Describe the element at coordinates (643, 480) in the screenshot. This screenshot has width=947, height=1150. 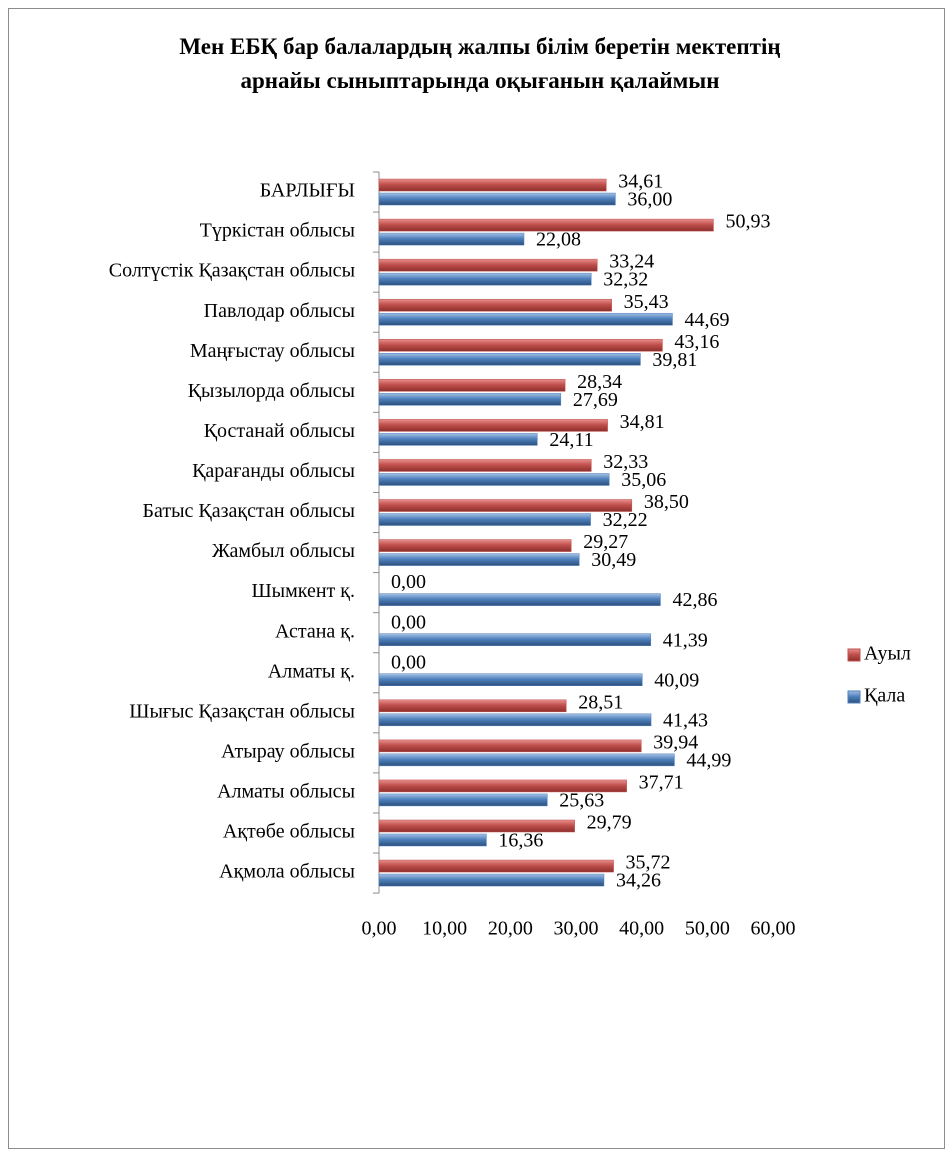
I see `value-label: 35,06` at that location.